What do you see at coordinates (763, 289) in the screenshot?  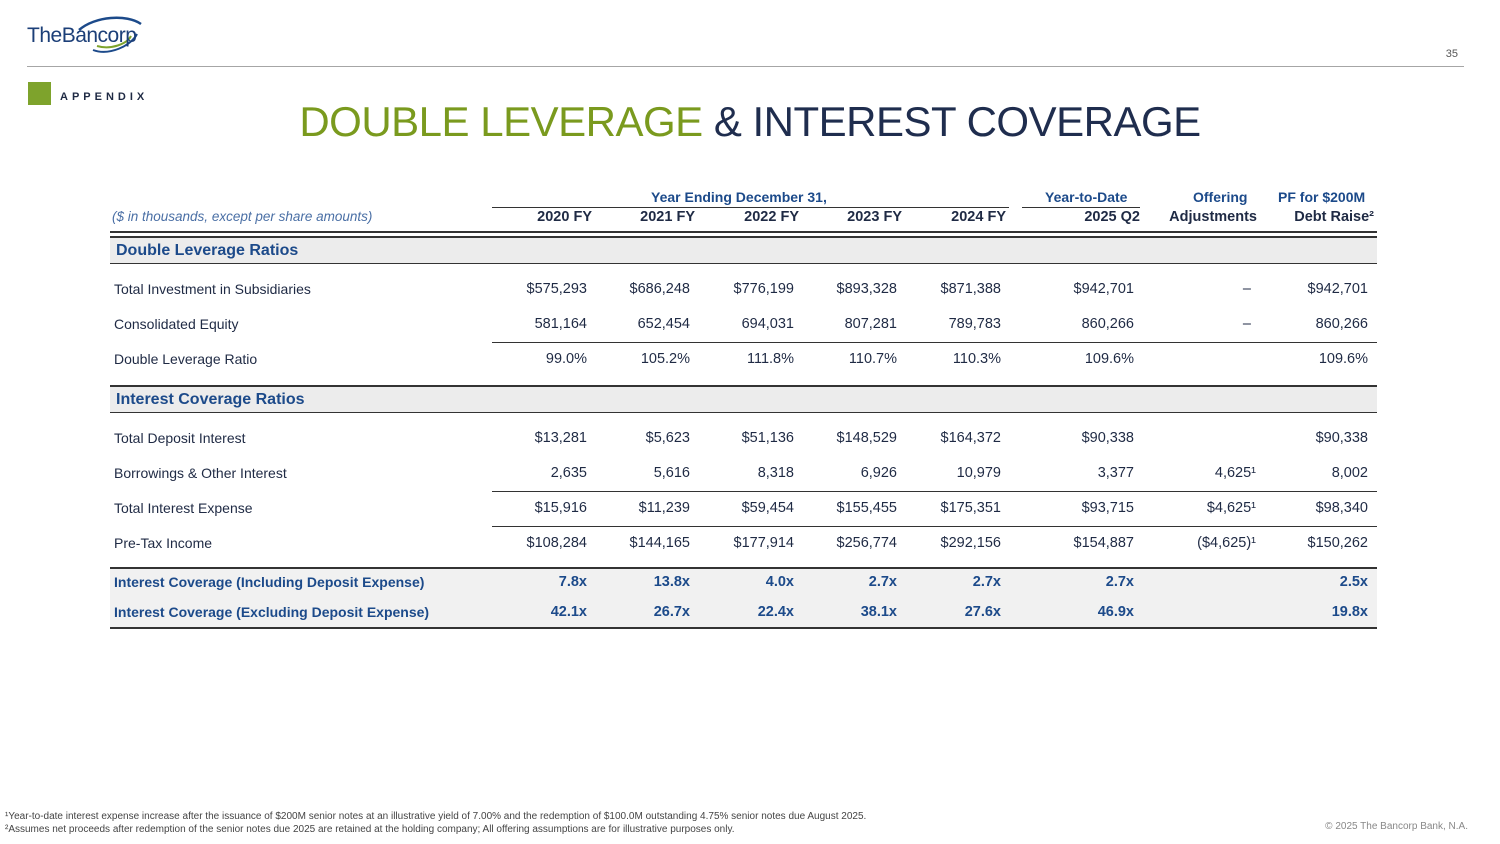 I see `table-cell: $776,199` at bounding box center [763, 289].